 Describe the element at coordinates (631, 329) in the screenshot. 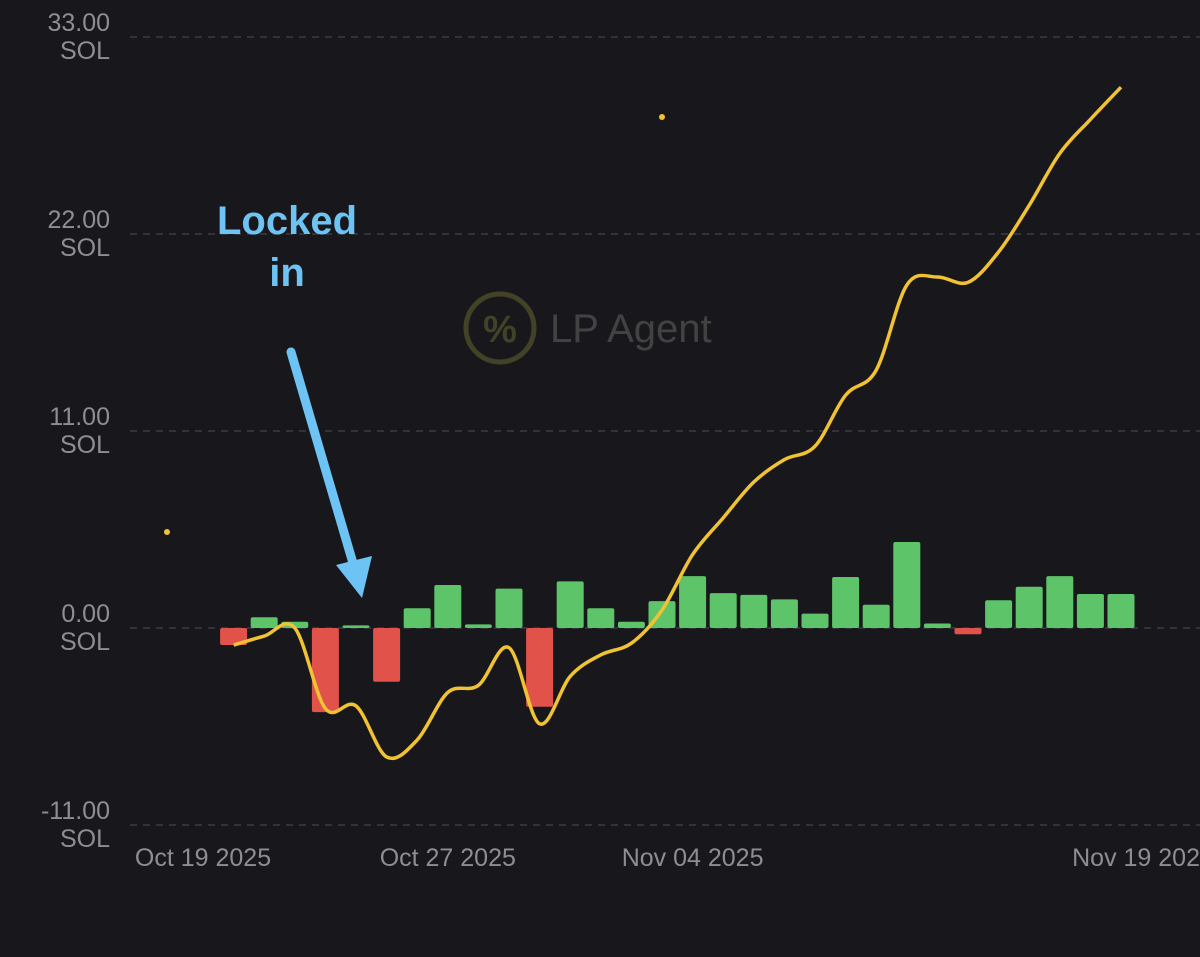

I see `watermark-text: LP Agent` at that location.